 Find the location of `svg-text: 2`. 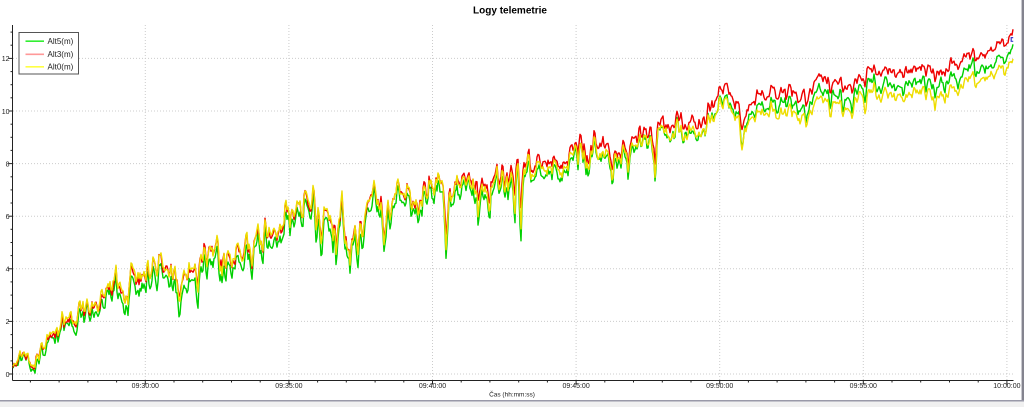

svg-text: 2 is located at coordinates (8, 322).